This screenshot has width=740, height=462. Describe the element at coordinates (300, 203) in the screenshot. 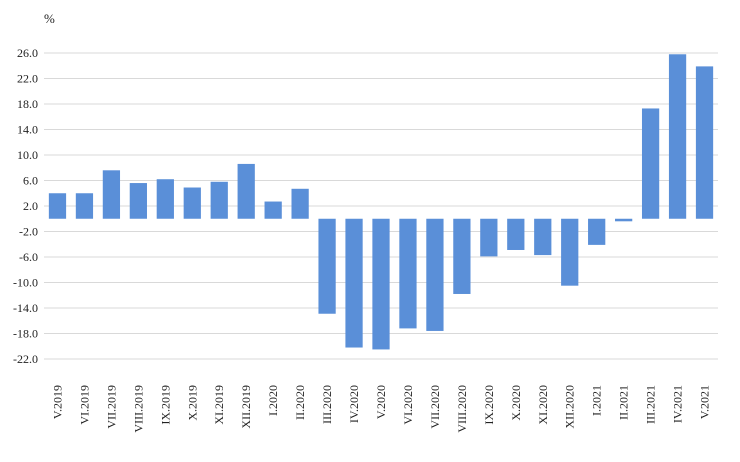

I see `bar-ii-2020` at that location.